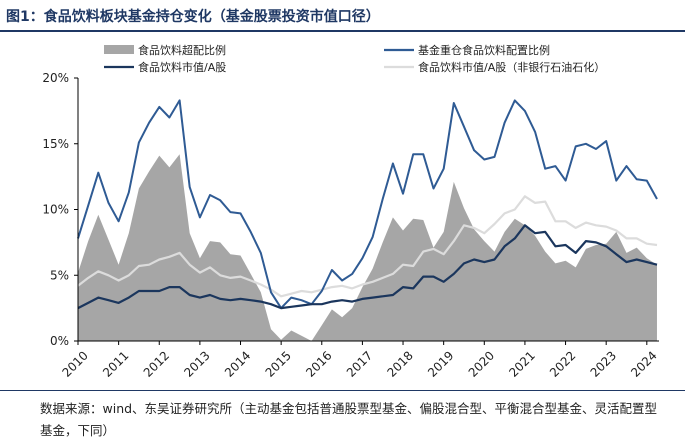  I want to click on y-tick-label: 10%, so click(55, 210).